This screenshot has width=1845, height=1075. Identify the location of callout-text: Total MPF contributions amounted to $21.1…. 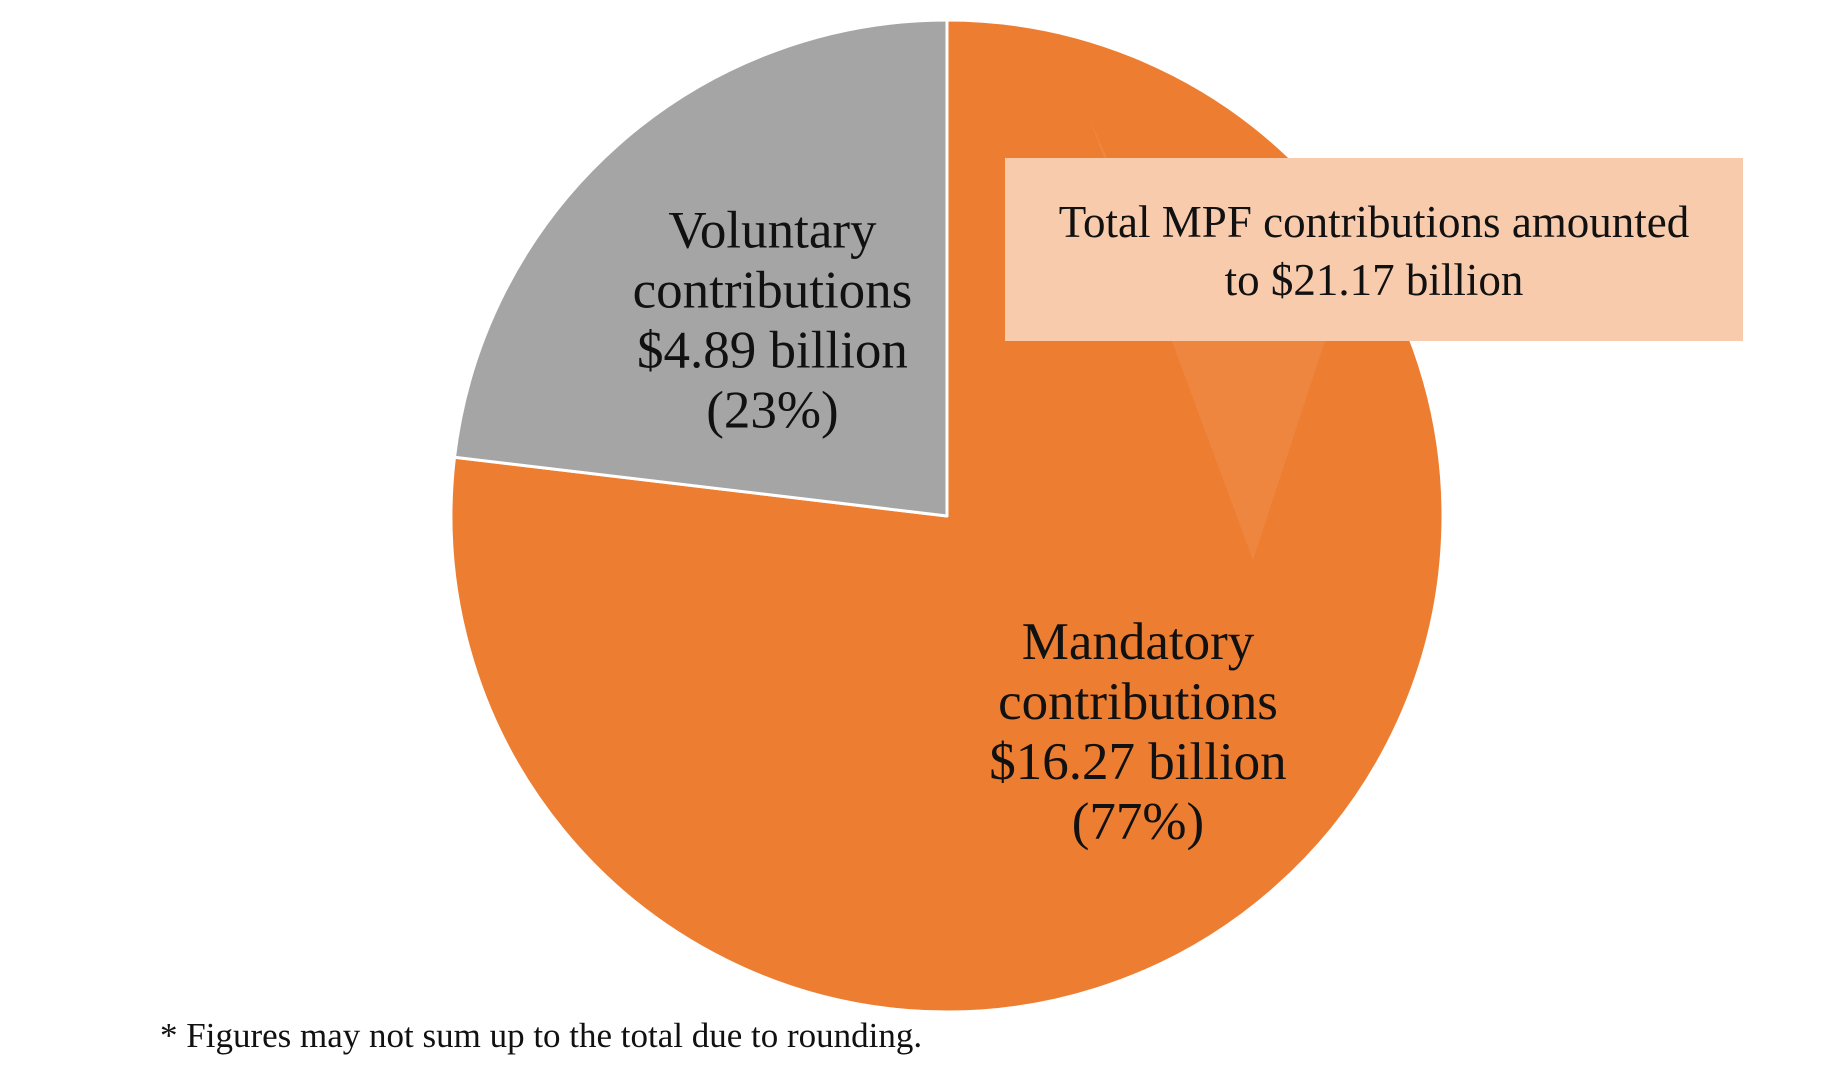
(1374, 251).